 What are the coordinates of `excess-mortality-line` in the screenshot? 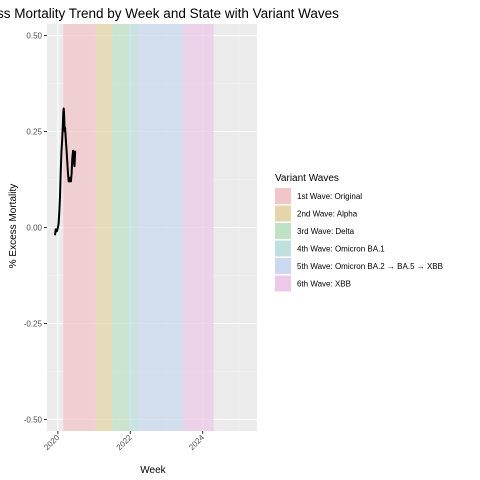 It's located at (65, 171).